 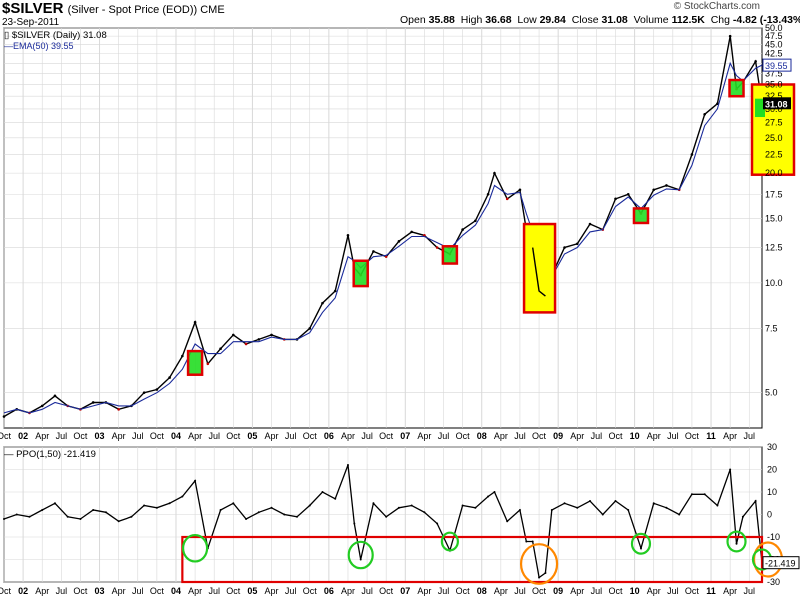 What do you see at coordinates (774, 96) in the screenshot?
I see `price-y-tick-label: 32.5` at bounding box center [774, 96].